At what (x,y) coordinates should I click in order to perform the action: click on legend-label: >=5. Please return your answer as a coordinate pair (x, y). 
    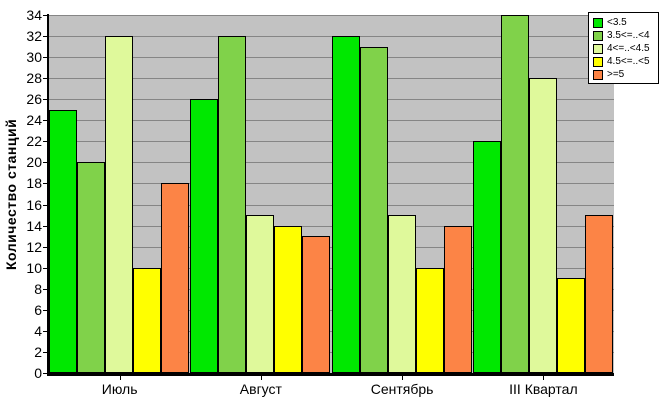
    Looking at the image, I should click on (616, 74).